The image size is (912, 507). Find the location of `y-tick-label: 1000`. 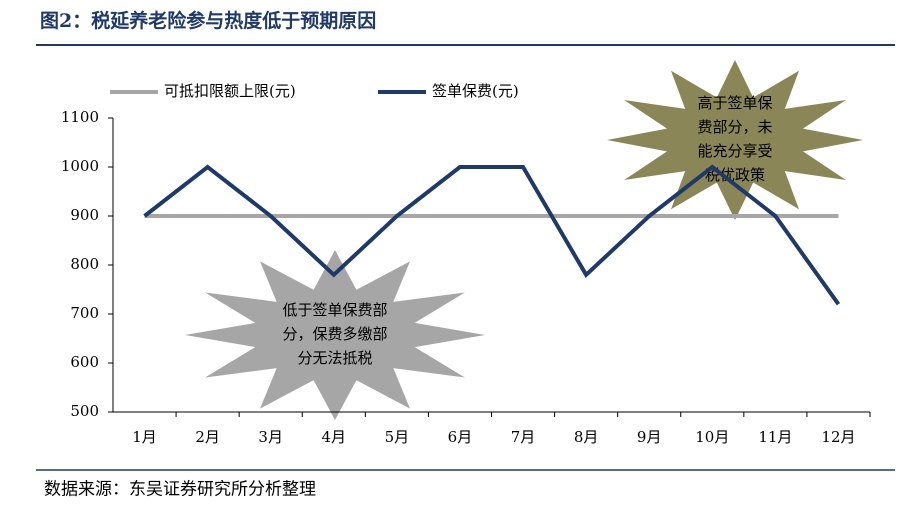

y-tick-label: 1000 is located at coordinates (80, 166).